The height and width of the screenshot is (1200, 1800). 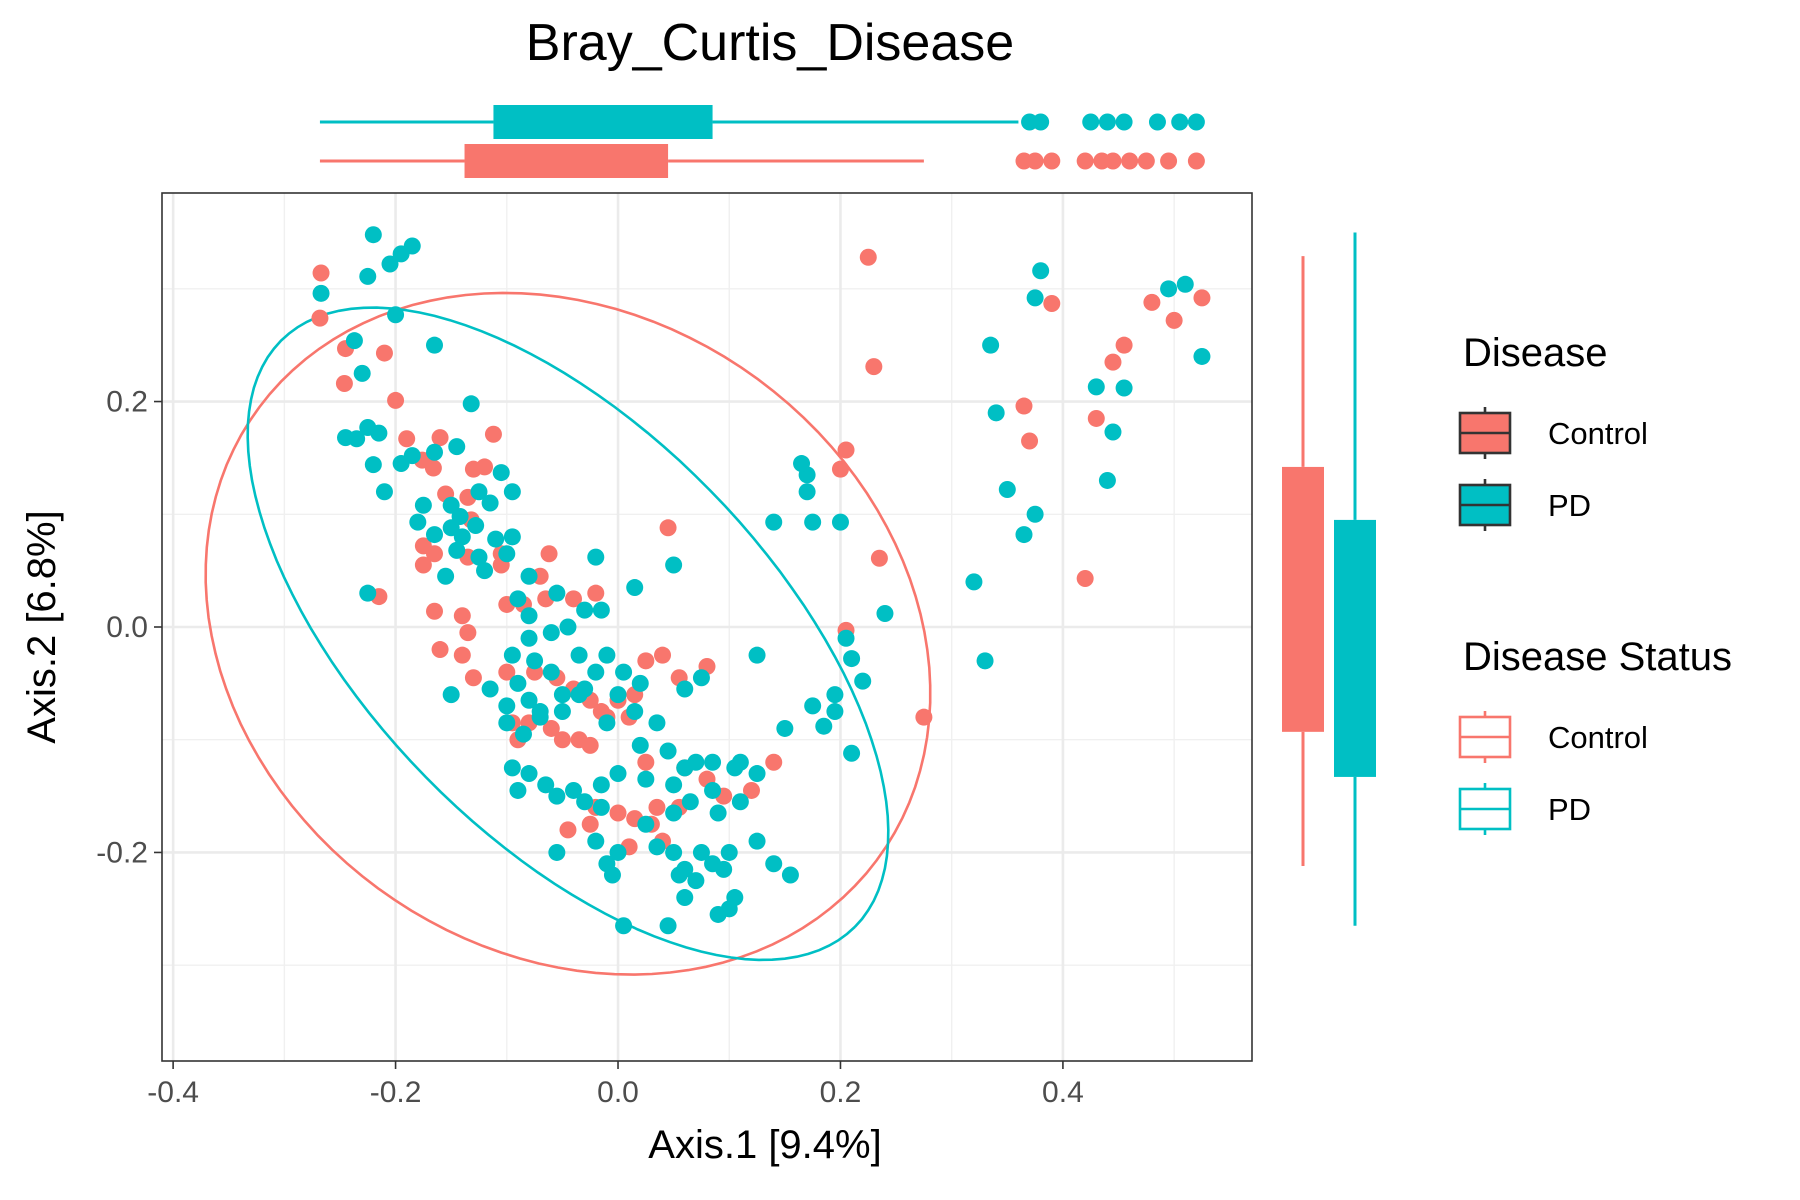 I want to click on x-tick-label: 0.4, so click(x=1063, y=1092).